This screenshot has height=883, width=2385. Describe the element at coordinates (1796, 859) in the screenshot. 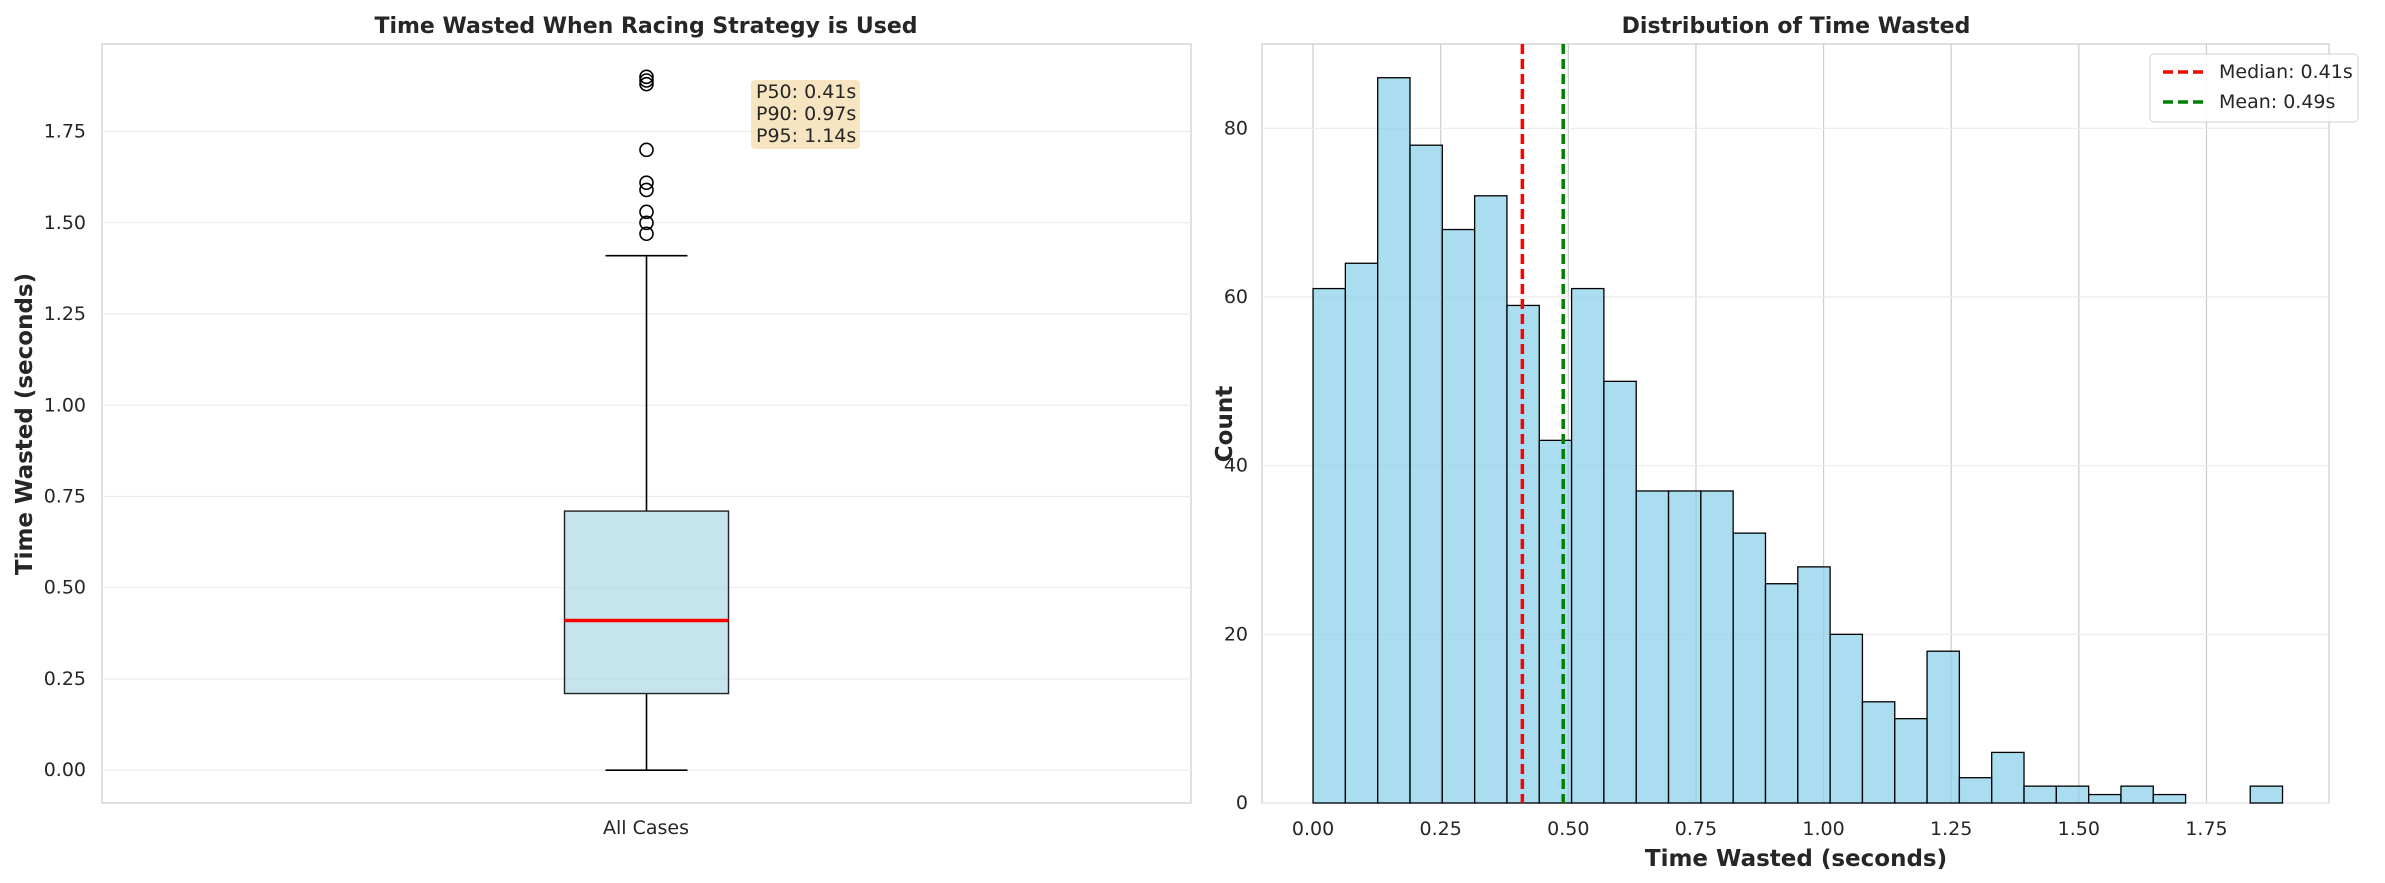

I see `histogram-x-axis-label: Time Wasted (seconds)` at that location.